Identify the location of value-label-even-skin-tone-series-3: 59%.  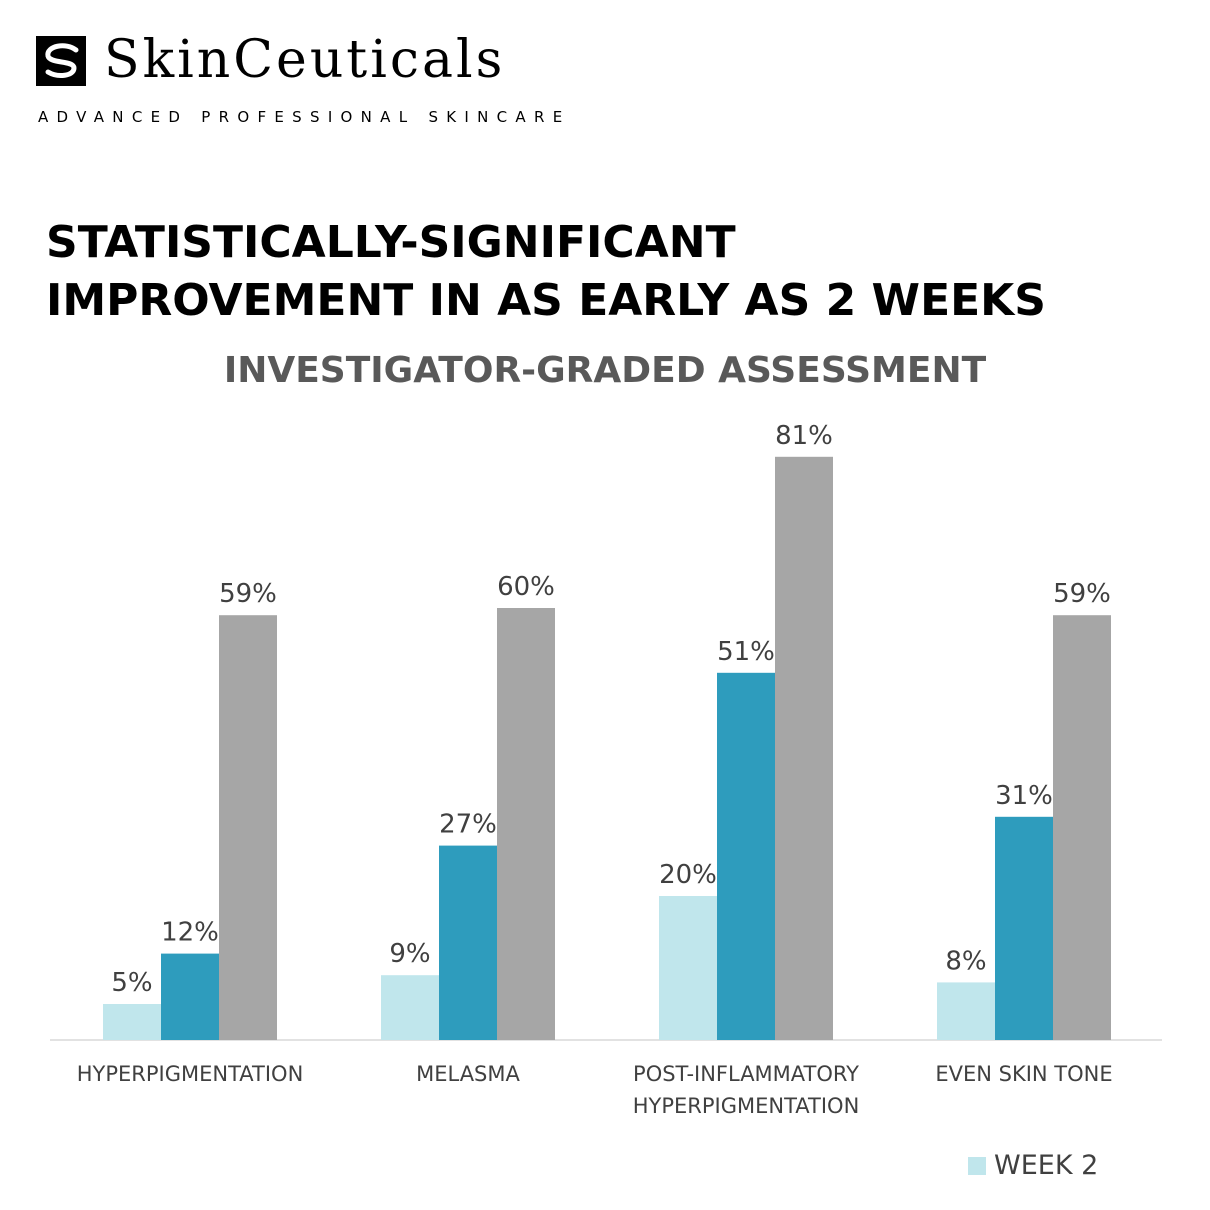
(1082, 594).